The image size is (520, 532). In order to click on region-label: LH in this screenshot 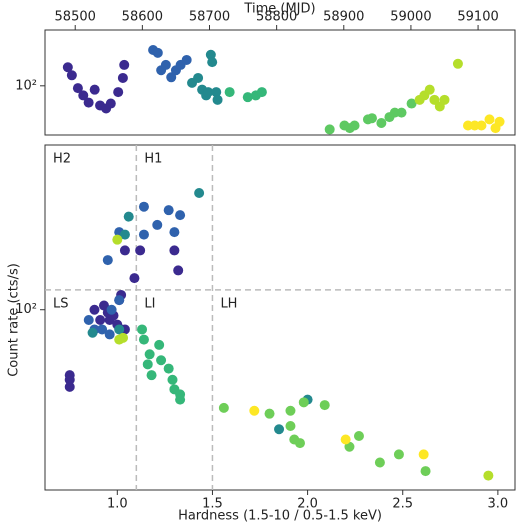, I will do `click(228, 303)`.